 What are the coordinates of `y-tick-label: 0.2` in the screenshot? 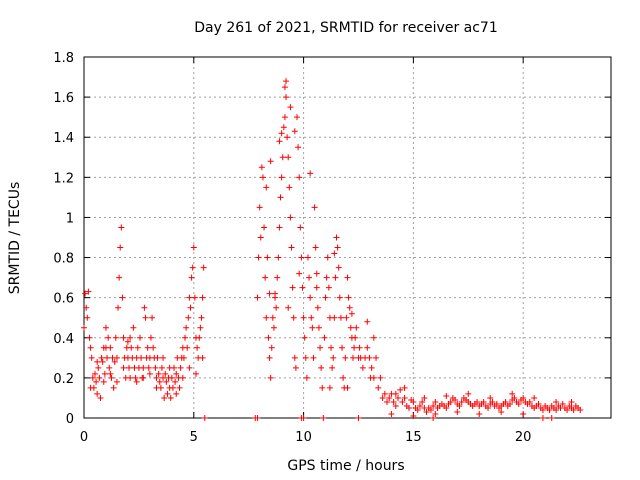 It's located at (63, 379).